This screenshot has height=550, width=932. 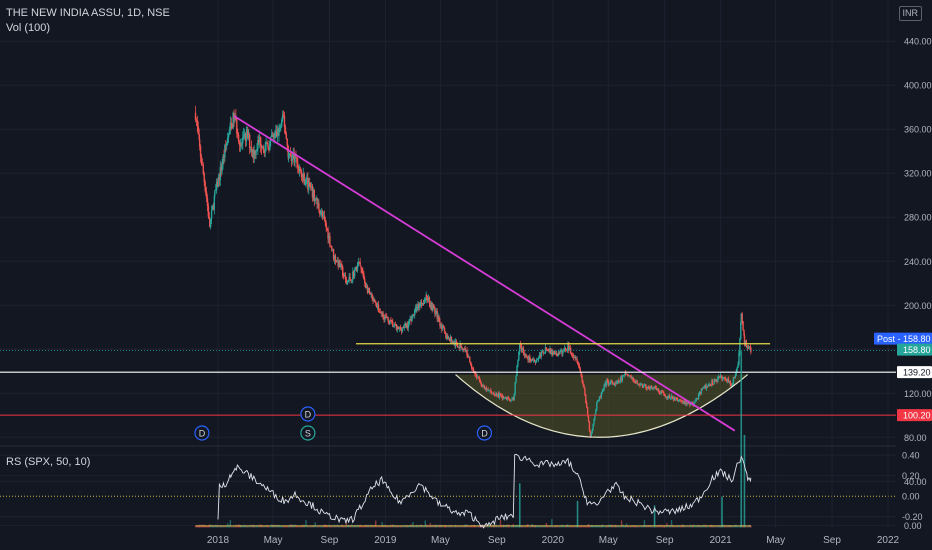 I want to click on currency-badge: INR, so click(x=910, y=13).